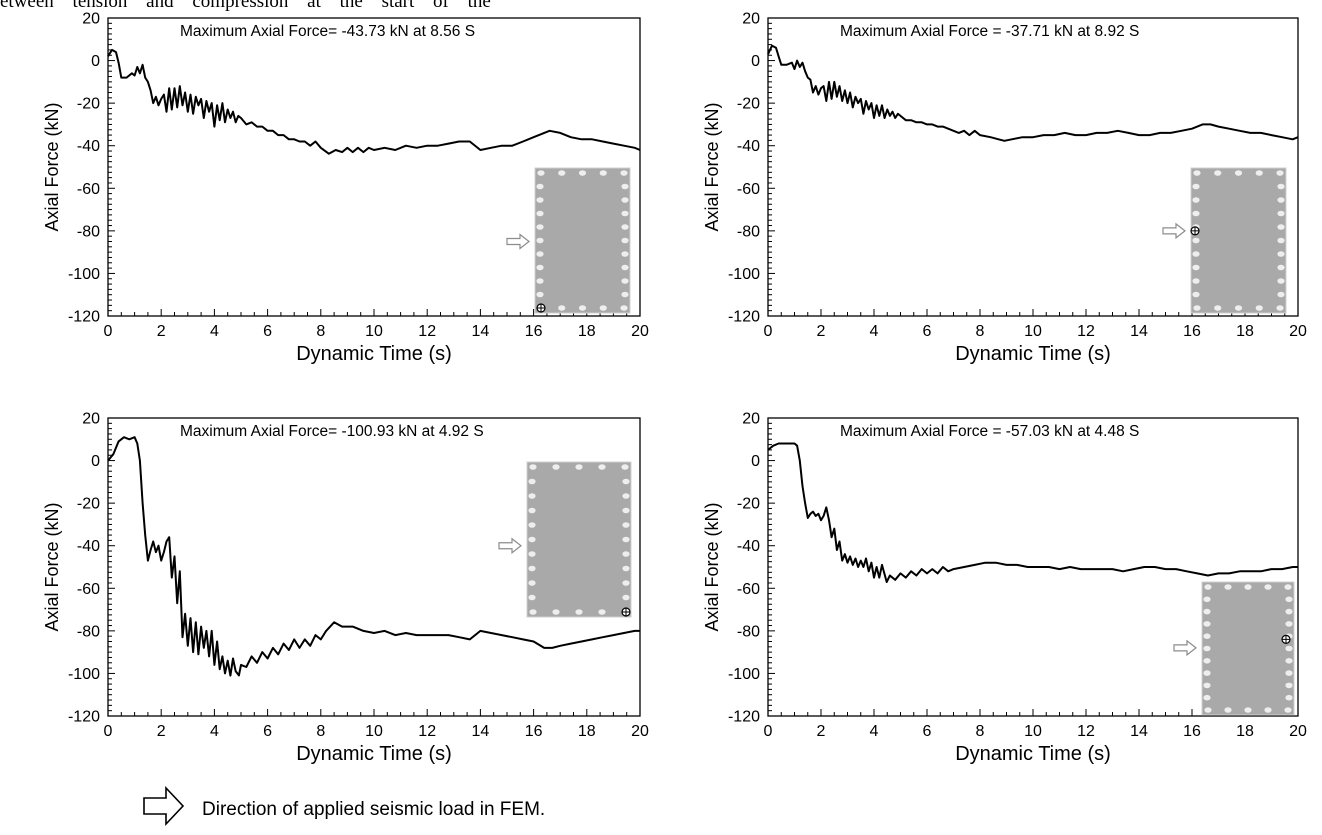 The image size is (1322, 835). Describe the element at coordinates (327, 31) in the screenshot. I see `max-force-annotation: Maximum Axial Force= -43.73 kN at 8.56 S` at that location.